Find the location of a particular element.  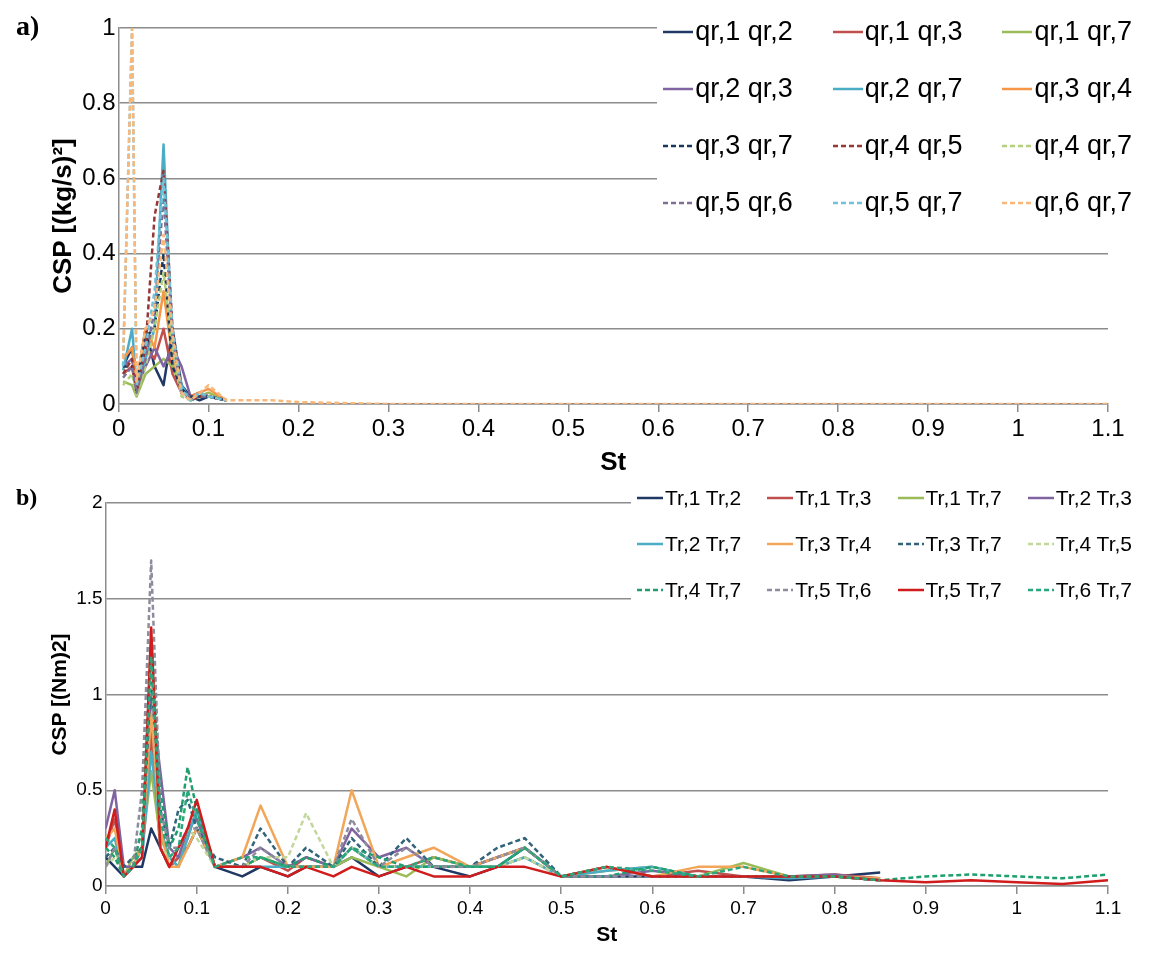

legend-label: Tr,4 Tr,7 is located at coordinates (703, 590).